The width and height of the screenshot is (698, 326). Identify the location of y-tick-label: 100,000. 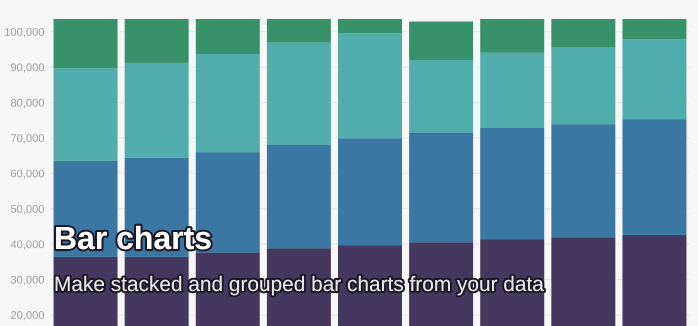
(24, 33).